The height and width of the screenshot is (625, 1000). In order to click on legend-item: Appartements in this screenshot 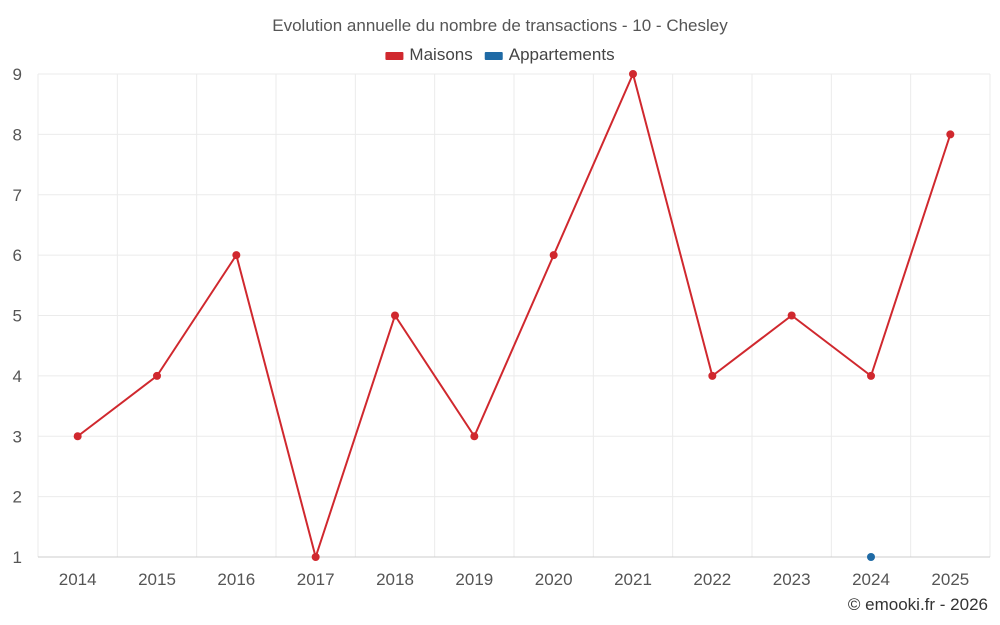, I will do `click(549, 54)`.